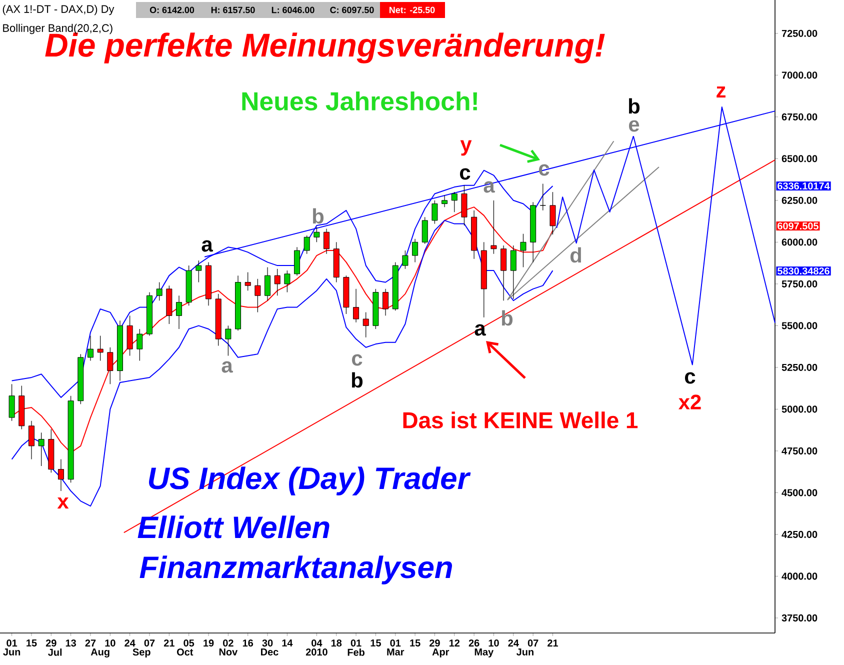 The width and height of the screenshot is (844, 665). What do you see at coordinates (234, 527) in the screenshot?
I see `annotation: Elliott Wellen` at bounding box center [234, 527].